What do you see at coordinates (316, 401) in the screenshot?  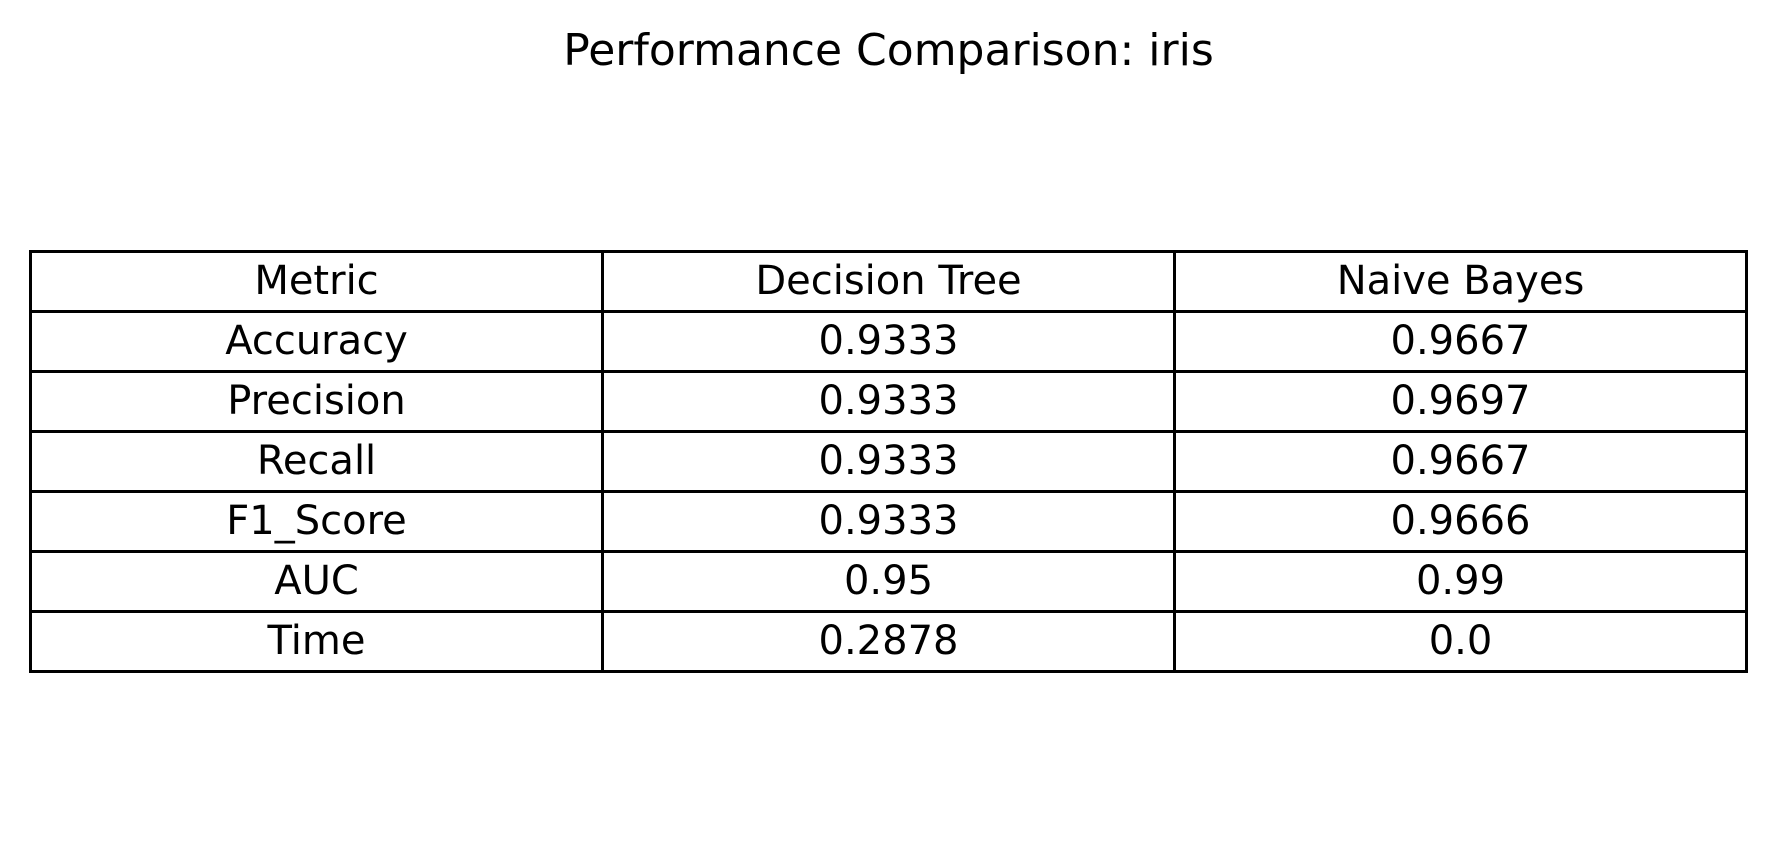 I see `metric-cell: Precision` at bounding box center [316, 401].